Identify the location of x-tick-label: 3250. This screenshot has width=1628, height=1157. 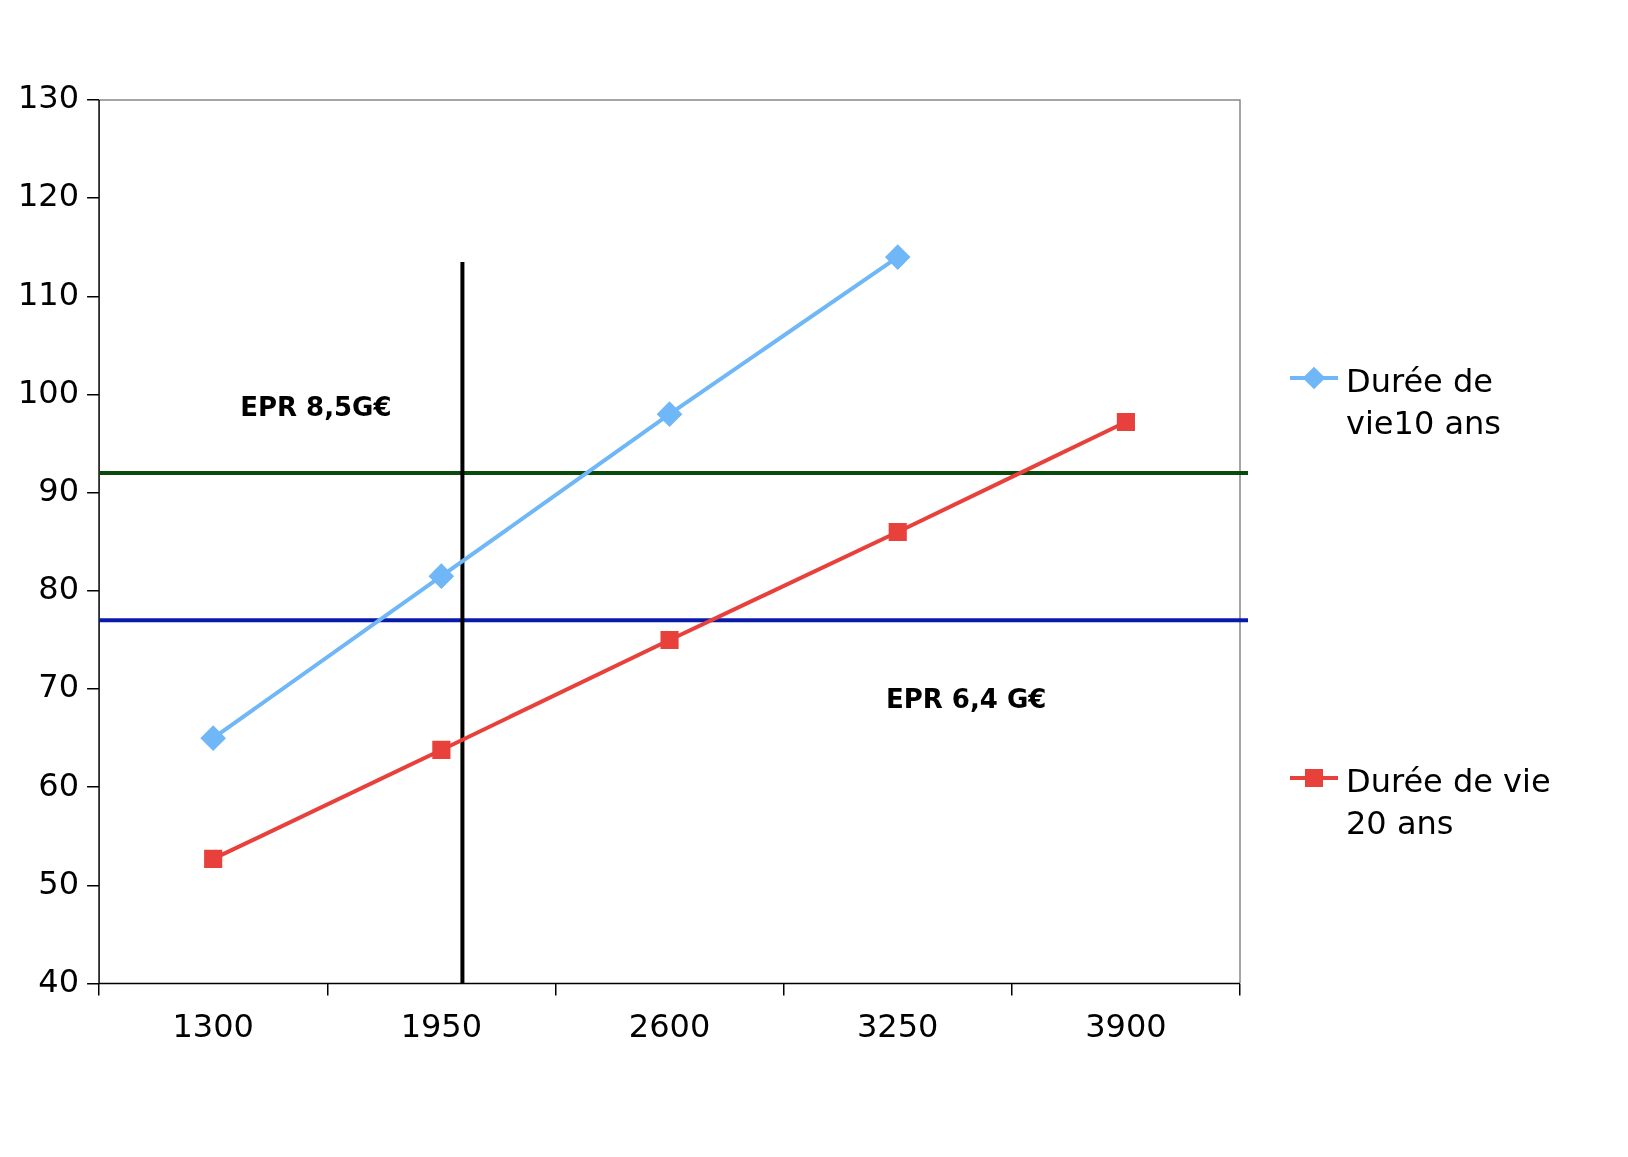
(898, 1026).